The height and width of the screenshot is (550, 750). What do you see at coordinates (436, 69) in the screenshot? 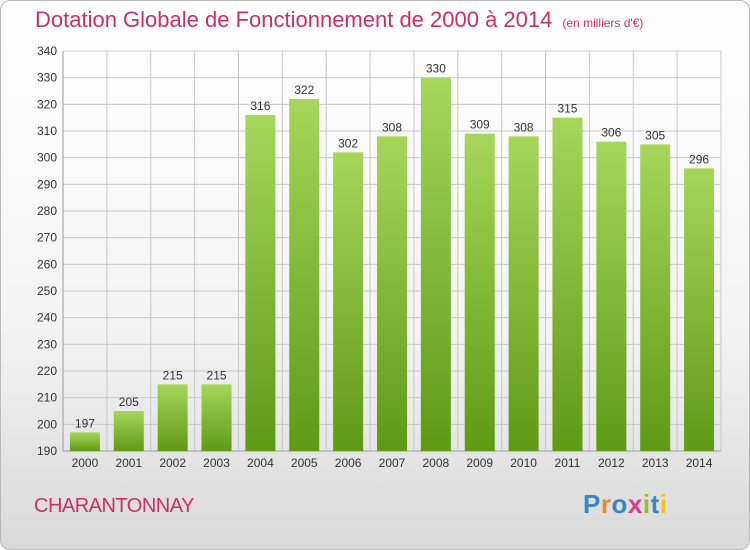
I see `data-label: 330` at bounding box center [436, 69].